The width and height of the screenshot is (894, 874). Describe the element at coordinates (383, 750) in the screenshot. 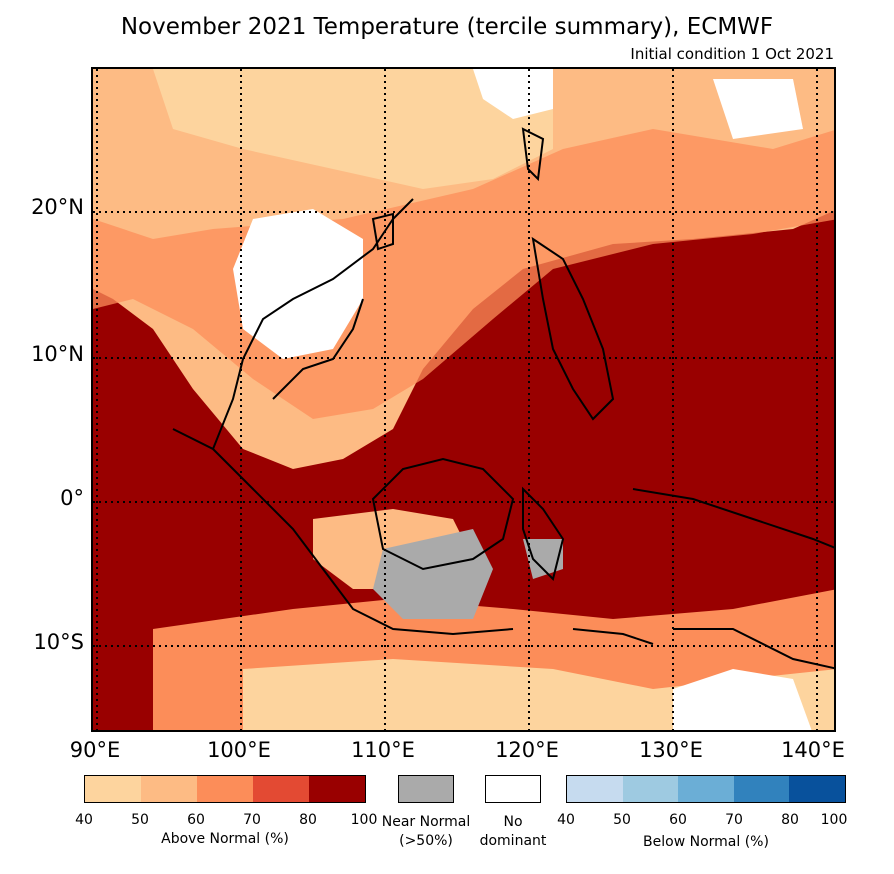

I see `lon-label-110e: 110°E` at that location.